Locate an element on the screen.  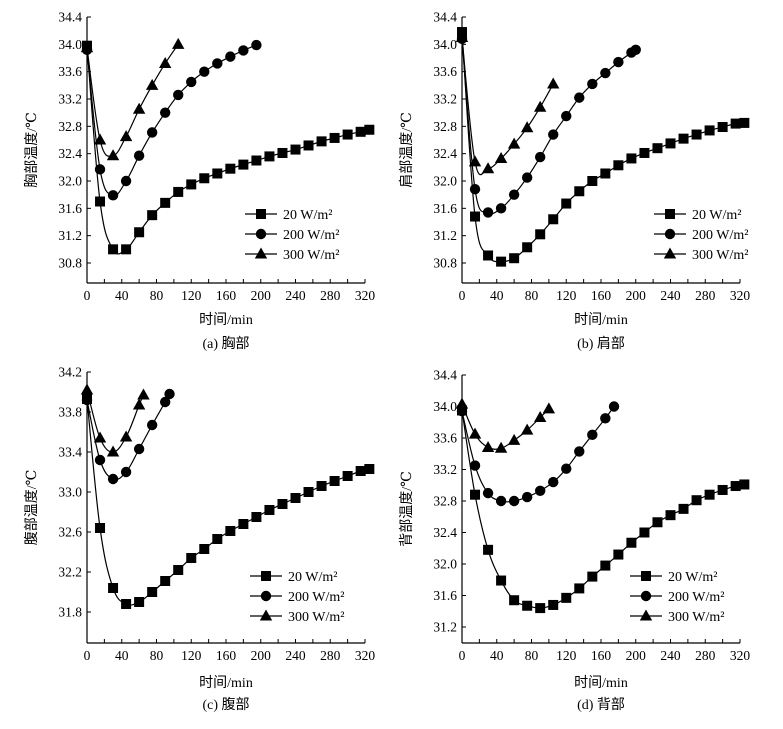
x-tick-label: 80 is located at coordinates (532, 295).